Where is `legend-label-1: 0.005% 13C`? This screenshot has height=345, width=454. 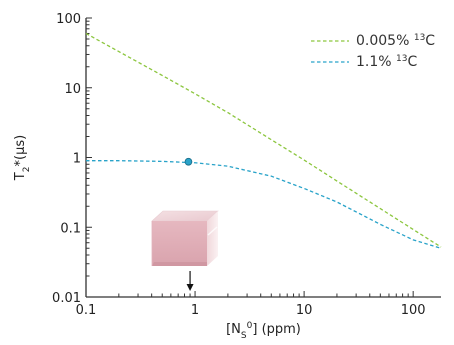 legend-label-1: 0.005% 13C is located at coordinates (395, 41).